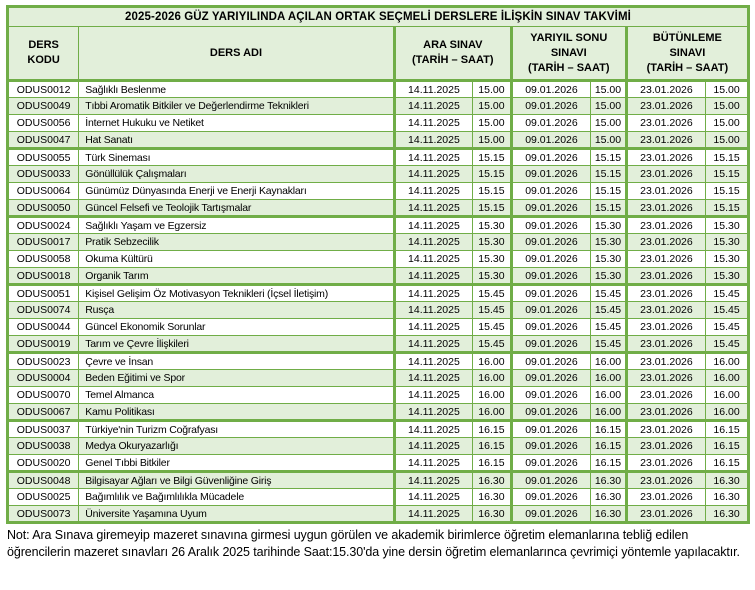 Image resolution: width=755 pixels, height=590 pixels. What do you see at coordinates (43, 259) in the screenshot?
I see `course-code-cell: ODUS0058` at bounding box center [43, 259].